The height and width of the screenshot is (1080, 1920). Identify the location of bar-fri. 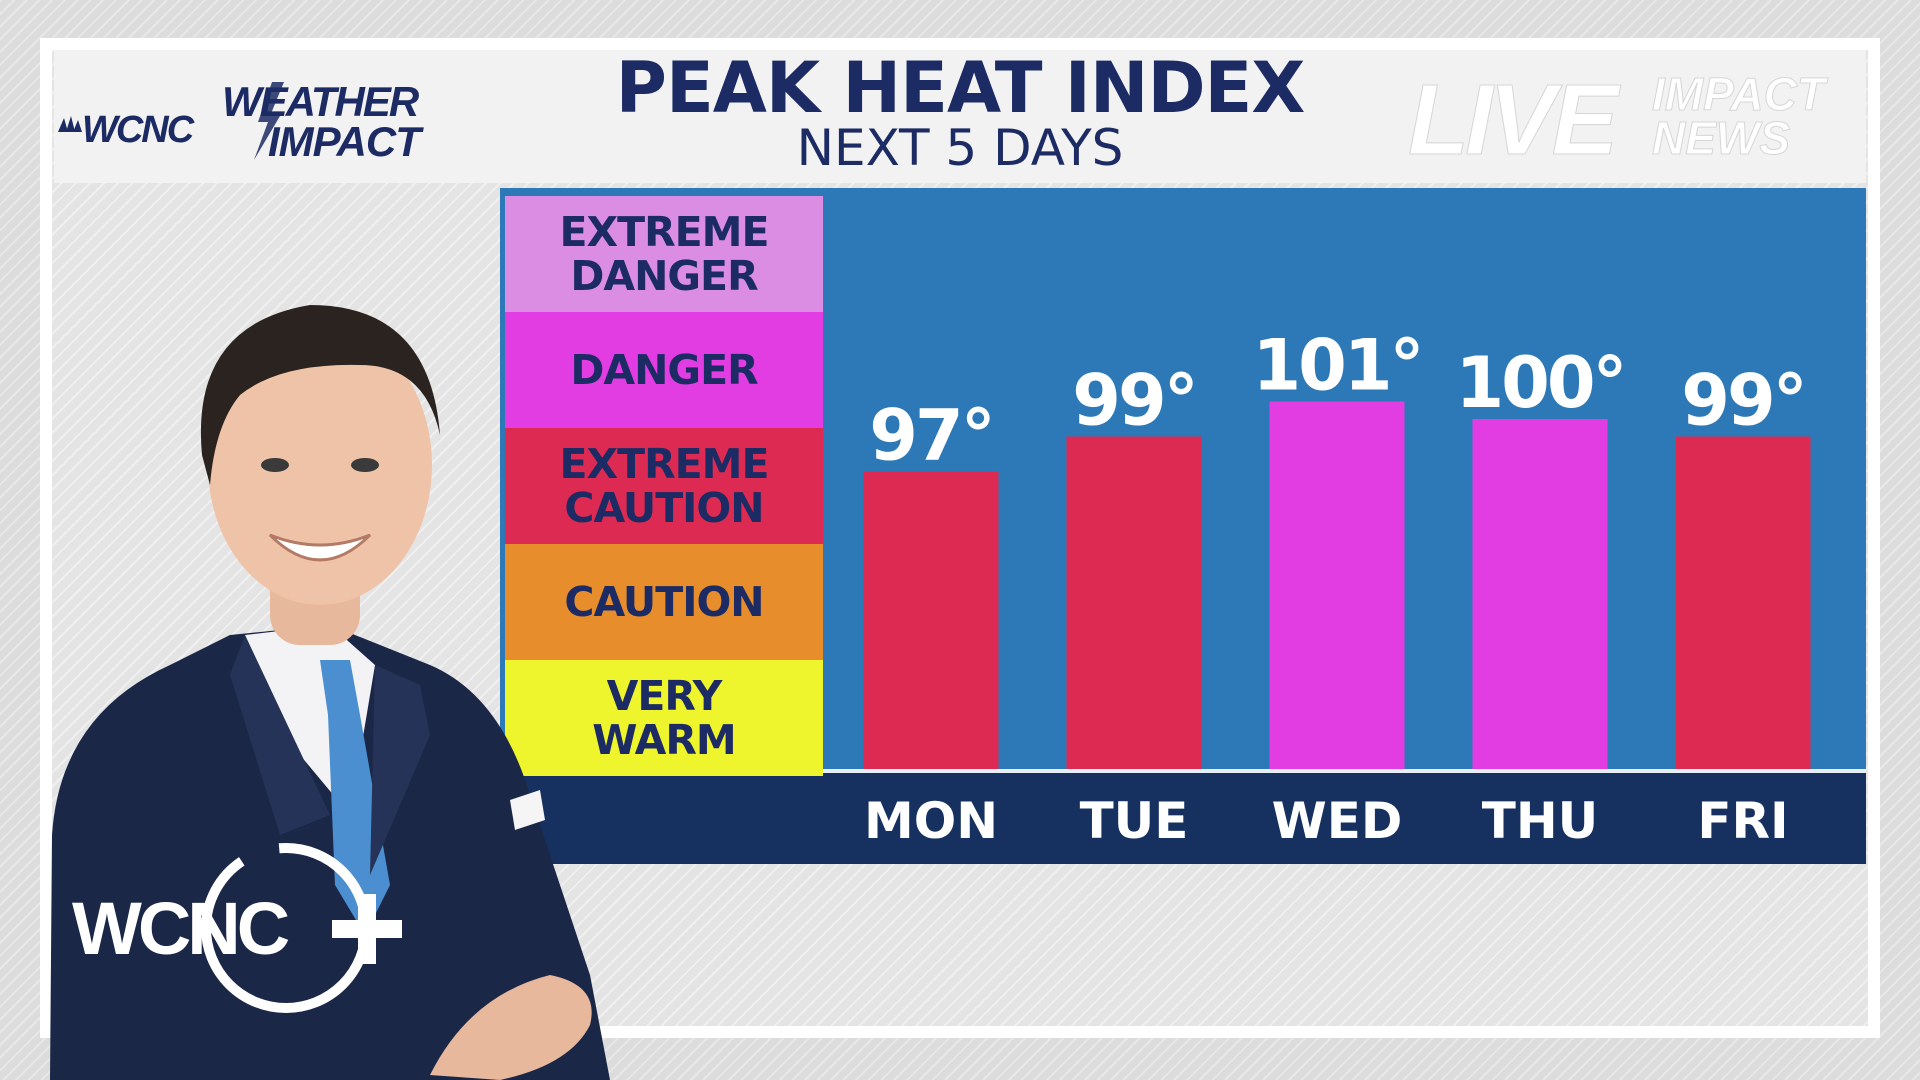
(1743, 602).